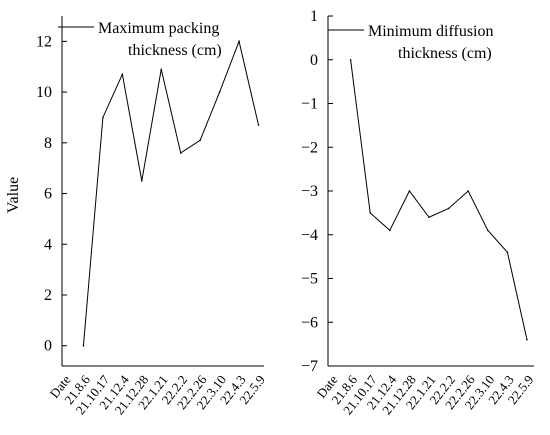 This screenshot has height=435, width=550. I want to click on legend-label: Maximum packing, so click(158, 28).